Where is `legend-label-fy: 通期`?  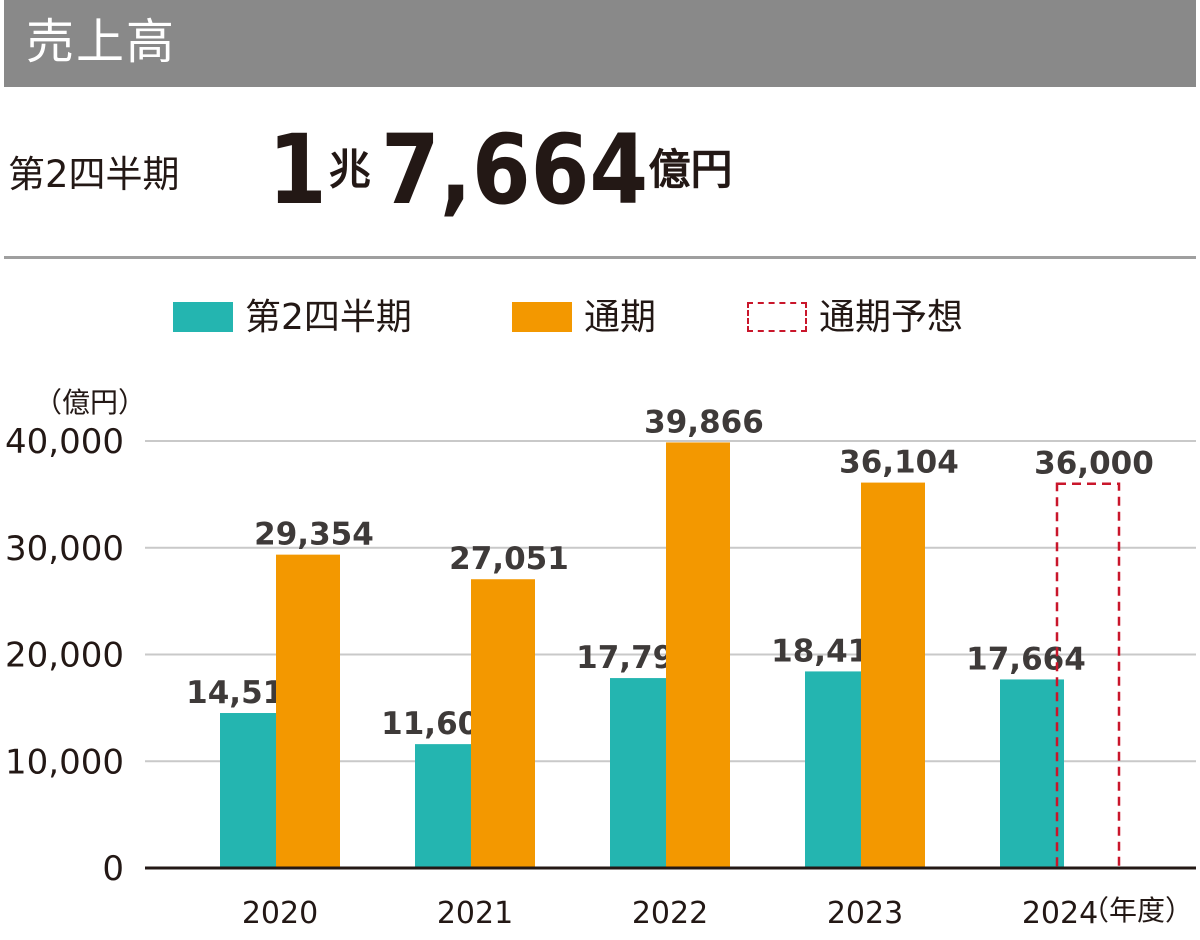
legend-label-fy: 通期 is located at coordinates (620, 317).